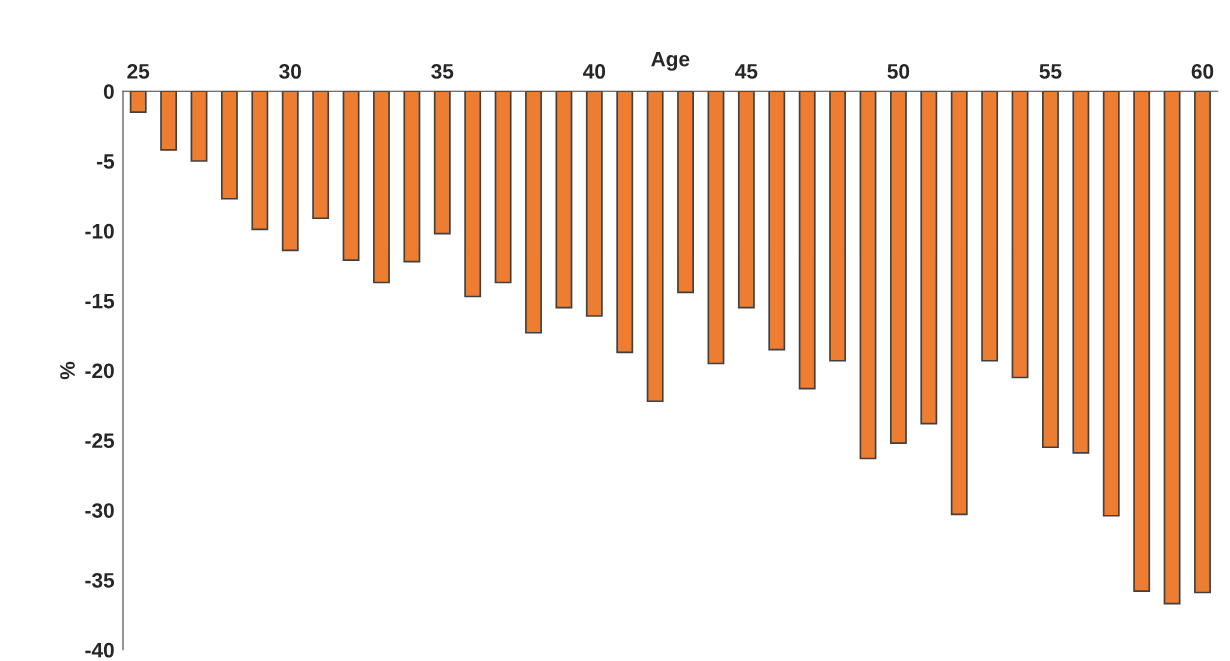 The height and width of the screenshot is (661, 1230). I want to click on y-tick-label: -25, so click(100, 441).